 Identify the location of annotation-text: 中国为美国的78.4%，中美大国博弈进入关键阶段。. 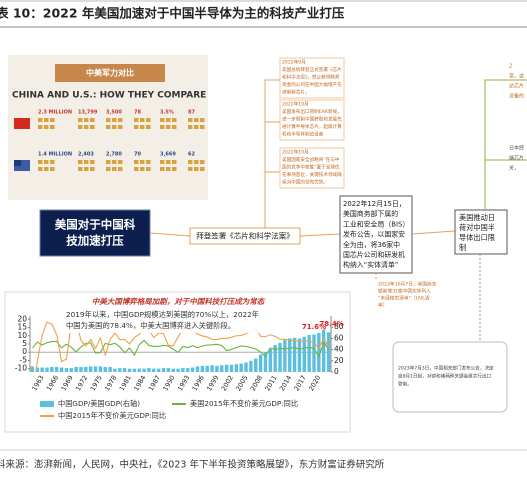
(150, 325).